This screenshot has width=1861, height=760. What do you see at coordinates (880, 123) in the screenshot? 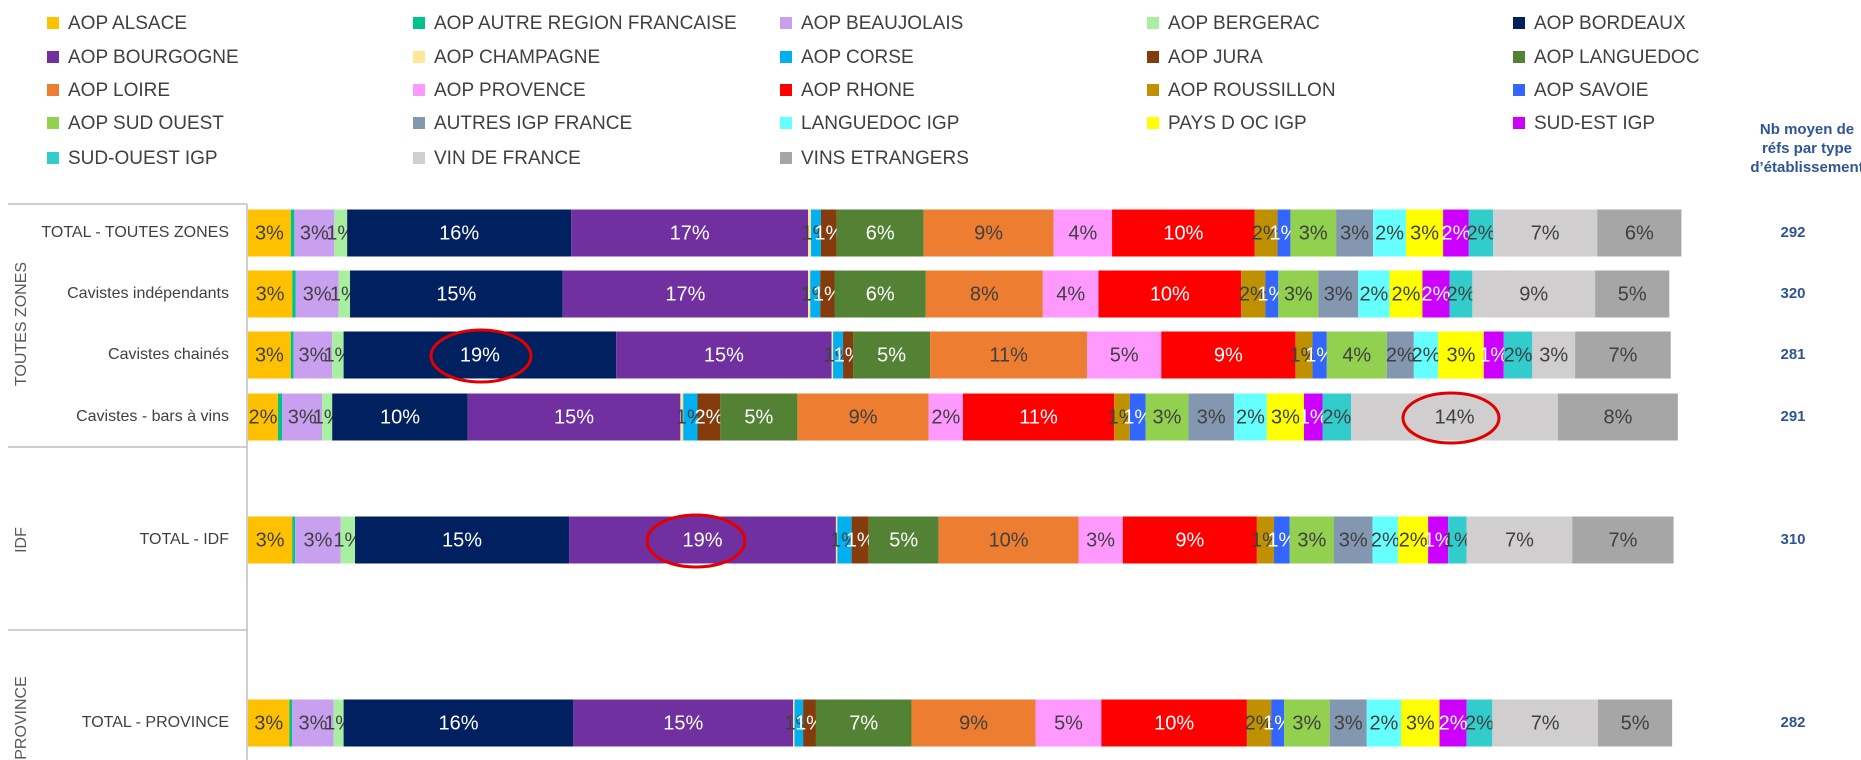
I see `legend-label: LANGUEDOC IGP` at bounding box center [880, 123].